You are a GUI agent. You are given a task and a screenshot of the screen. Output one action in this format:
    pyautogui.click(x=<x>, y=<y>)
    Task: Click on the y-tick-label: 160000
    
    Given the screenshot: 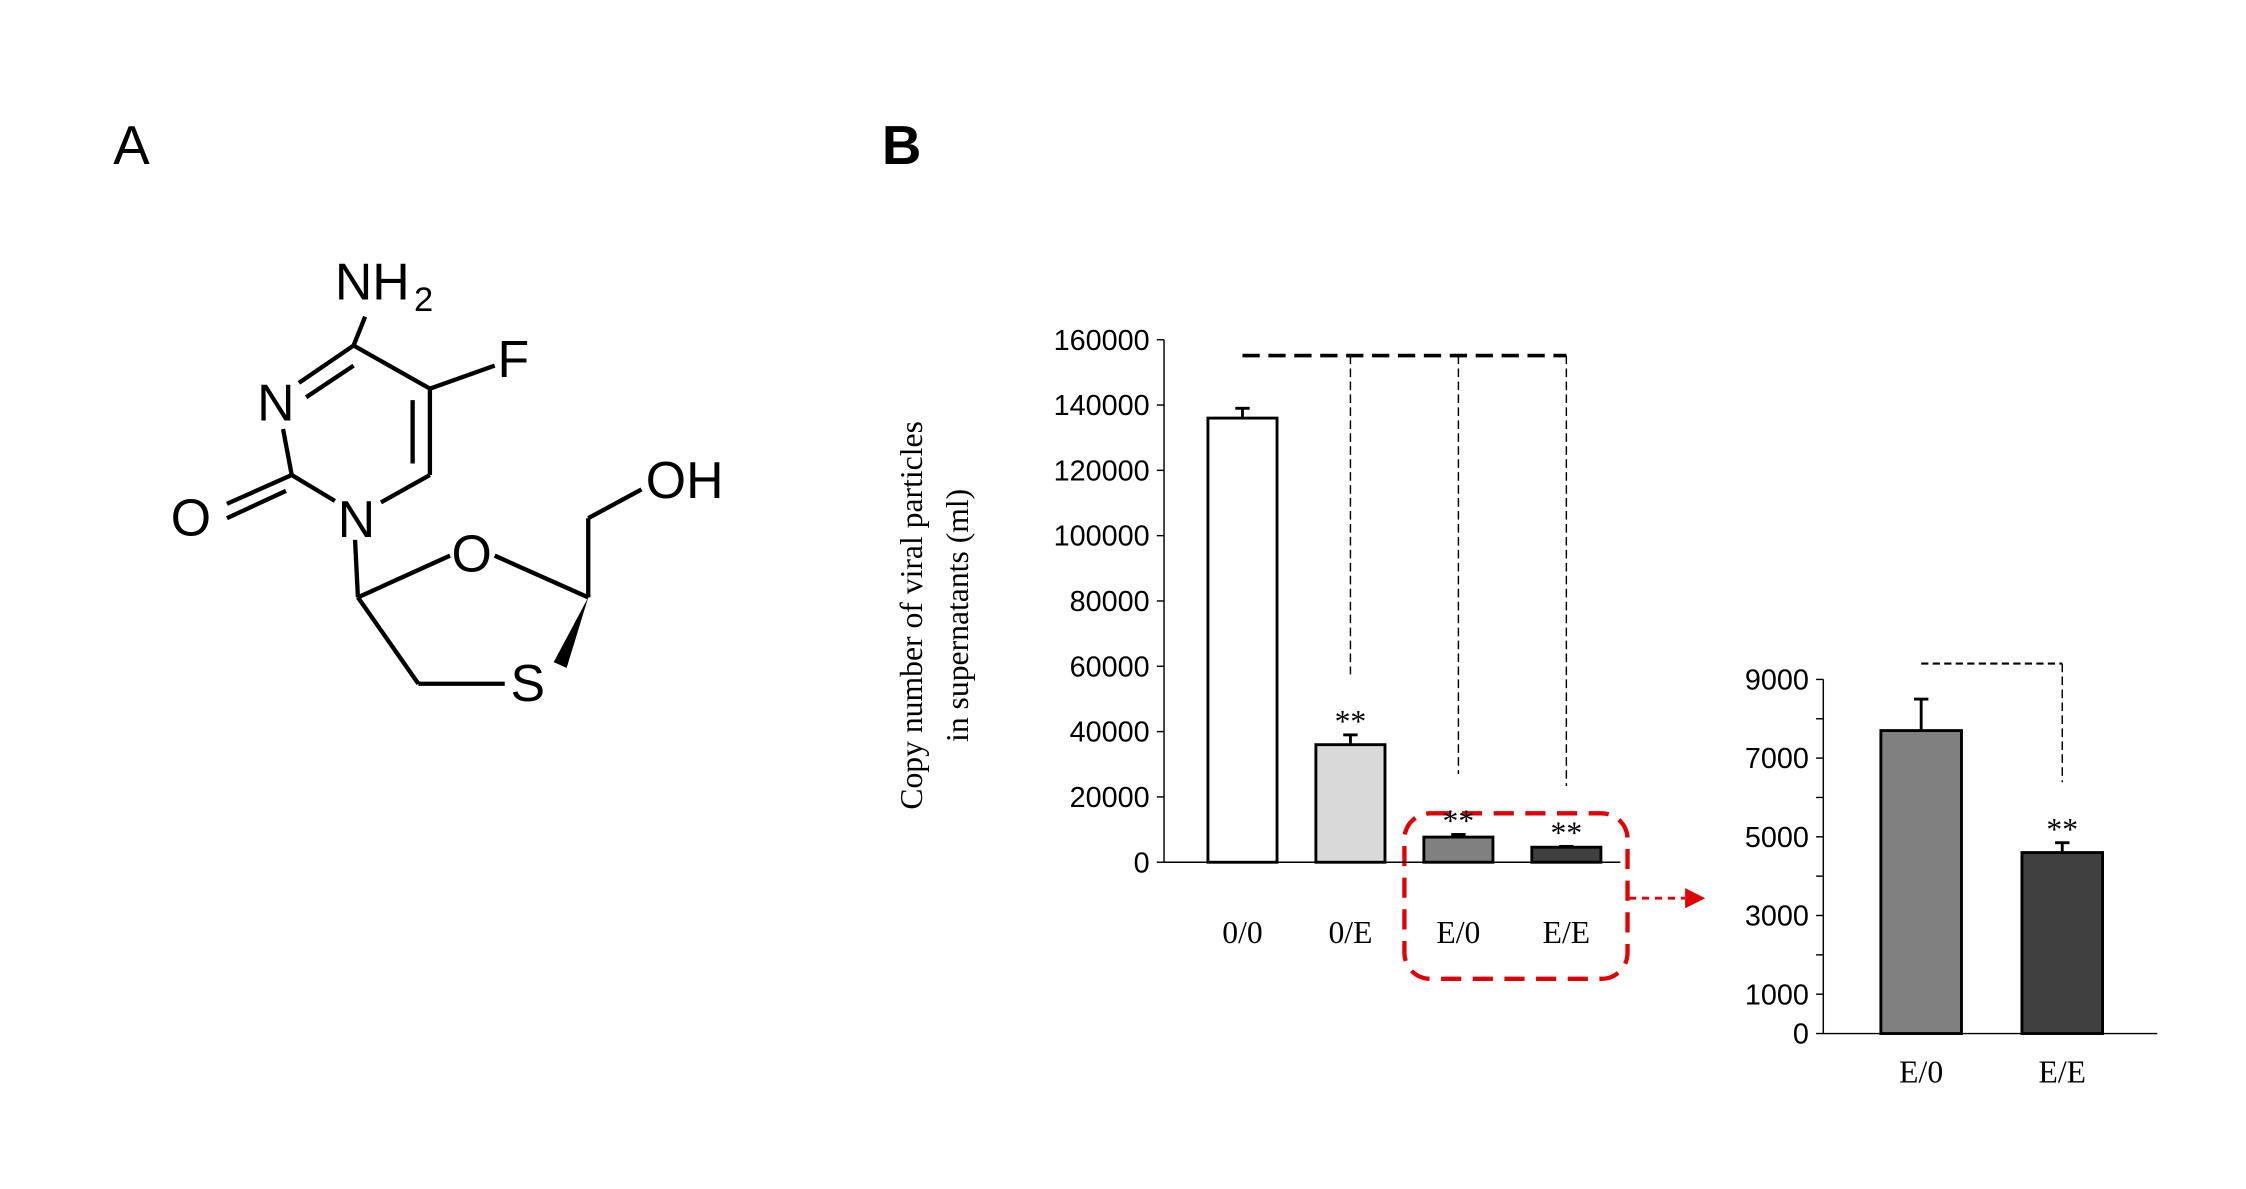 What is the action you would take?
    pyautogui.click(x=1102, y=341)
    